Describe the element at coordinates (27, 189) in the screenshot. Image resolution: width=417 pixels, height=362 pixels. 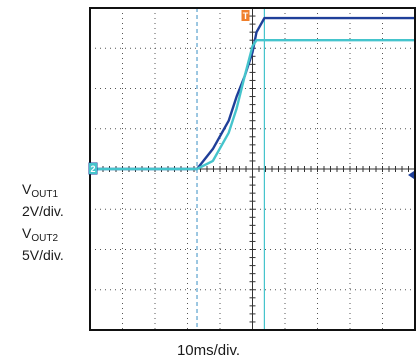
I see `vout1-label-main: V` at that location.